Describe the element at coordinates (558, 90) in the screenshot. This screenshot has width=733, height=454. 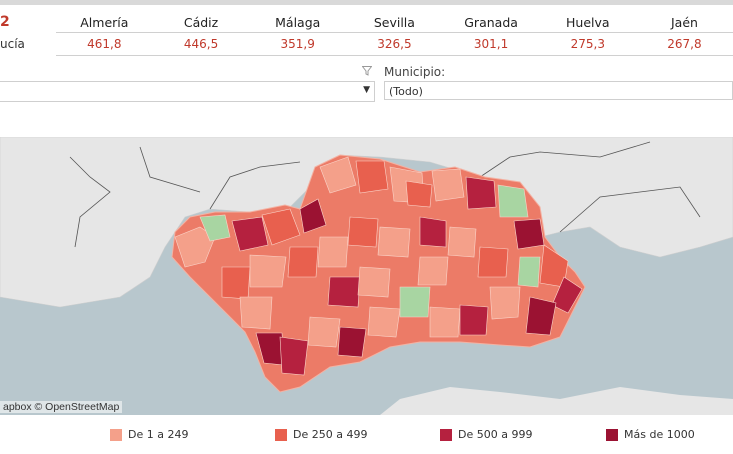
I see `municipio-select: (Todo)` at that location.